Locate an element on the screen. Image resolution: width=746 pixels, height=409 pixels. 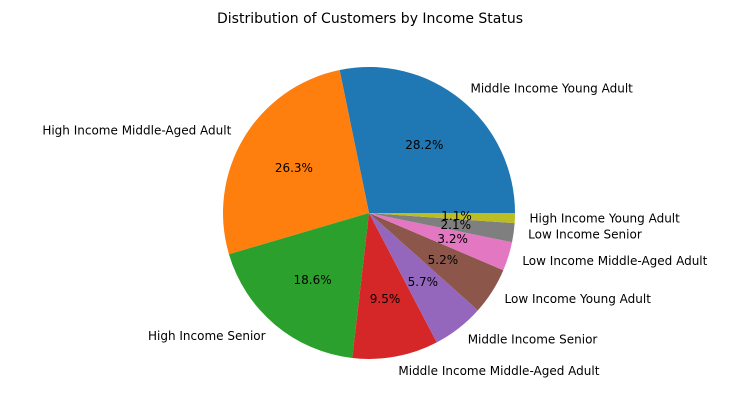
slice-category-label: High Income Senior is located at coordinates (207, 336).